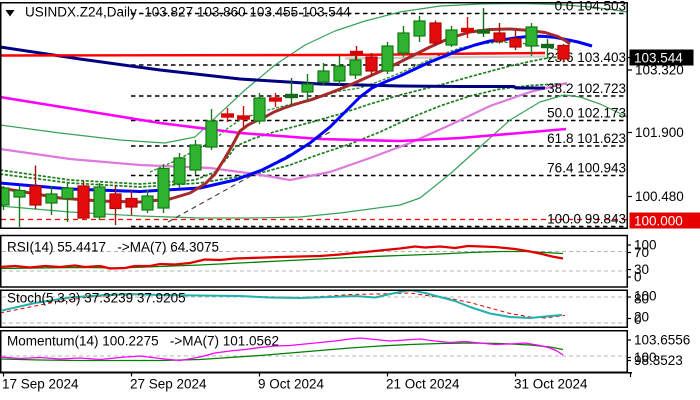  I want to click on svg-text: 21 Oct 2024, so click(423, 384).